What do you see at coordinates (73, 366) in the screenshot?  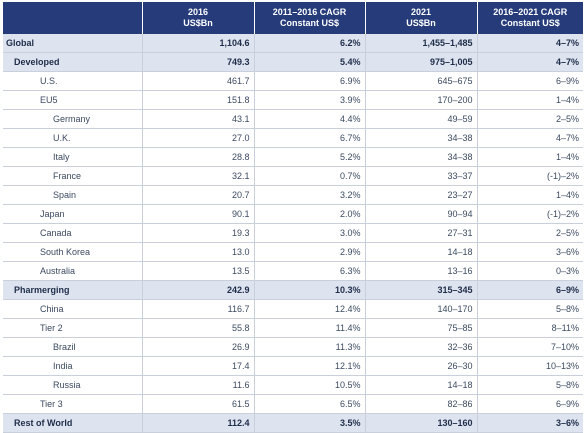 I see `cell-region: India` at bounding box center [73, 366].